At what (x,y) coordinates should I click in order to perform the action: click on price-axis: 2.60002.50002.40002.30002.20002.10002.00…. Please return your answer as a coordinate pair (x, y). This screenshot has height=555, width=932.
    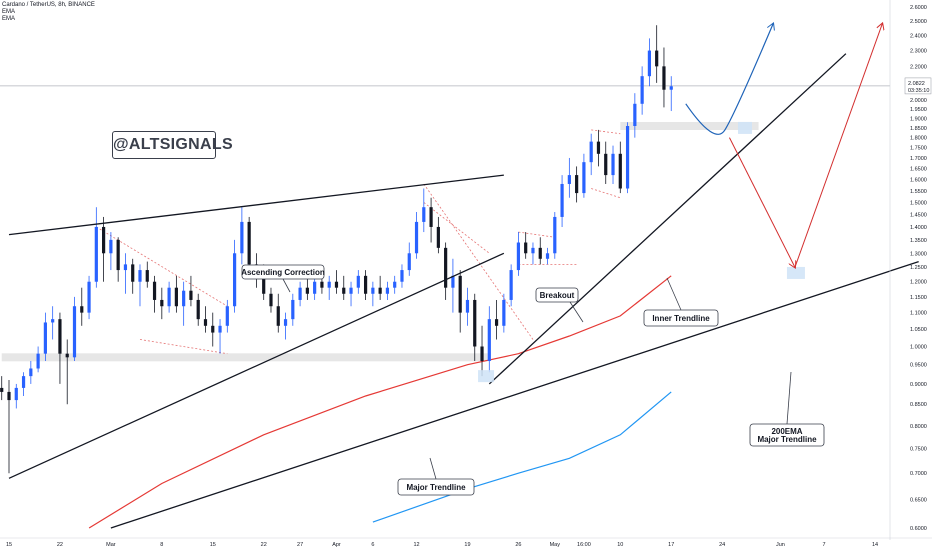
    Looking at the image, I should click on (910, 270).